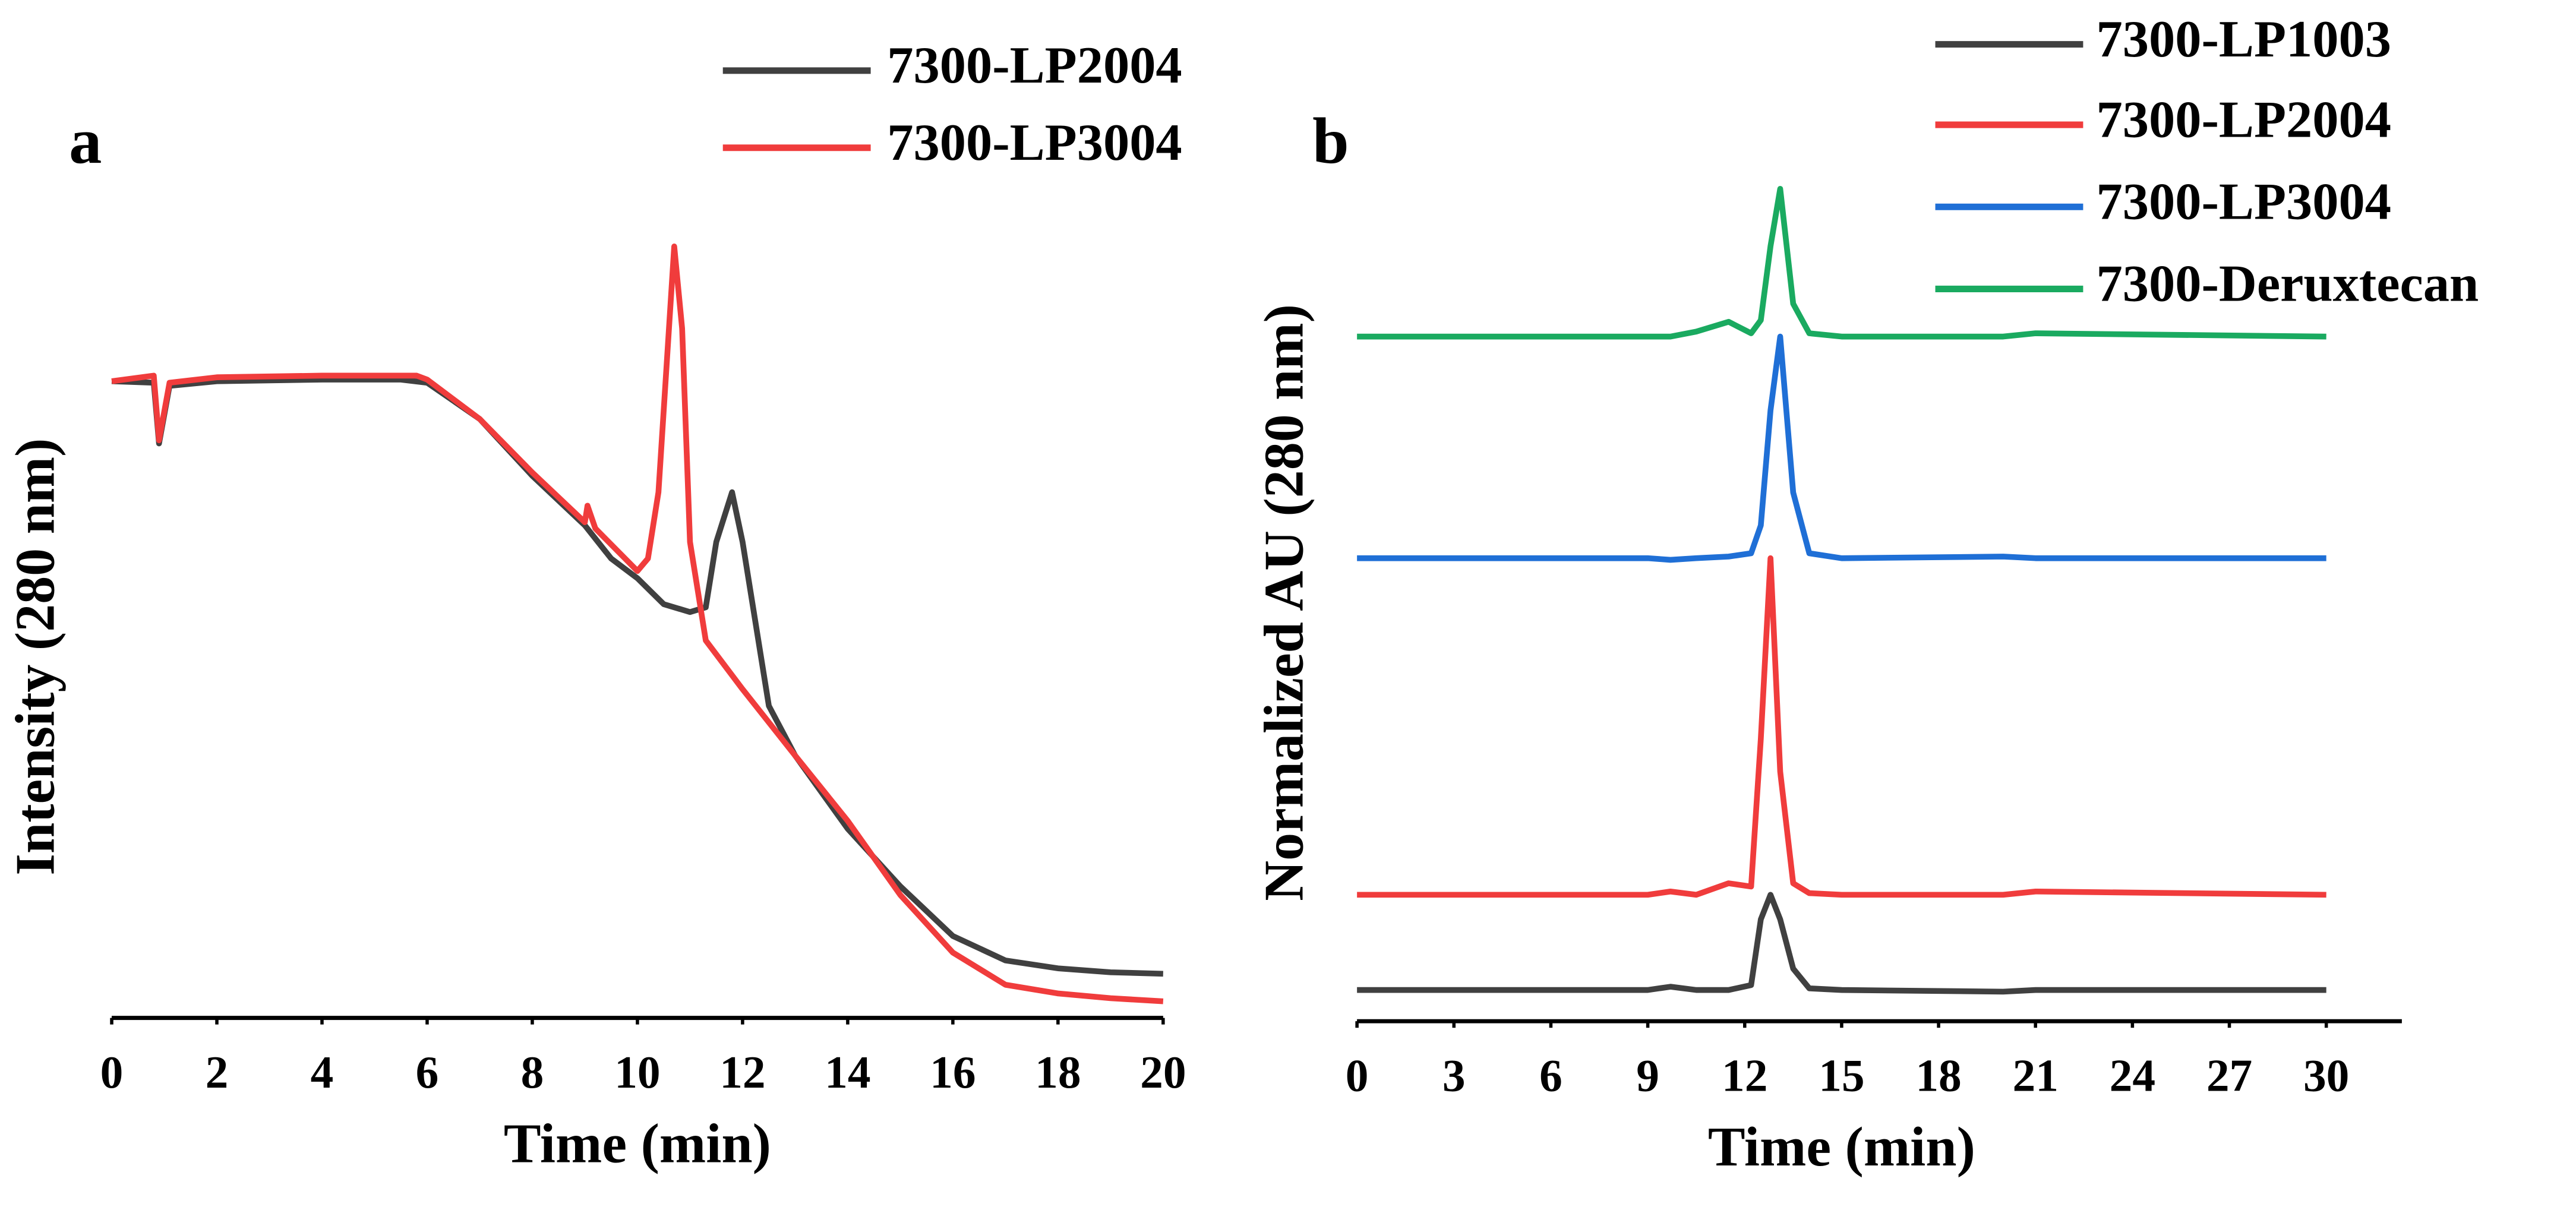 Image resolution: width=2576 pixels, height=1210 pixels. Describe the element at coordinates (637, 1072) in the screenshot. I see `x-tick-label: 10` at that location.